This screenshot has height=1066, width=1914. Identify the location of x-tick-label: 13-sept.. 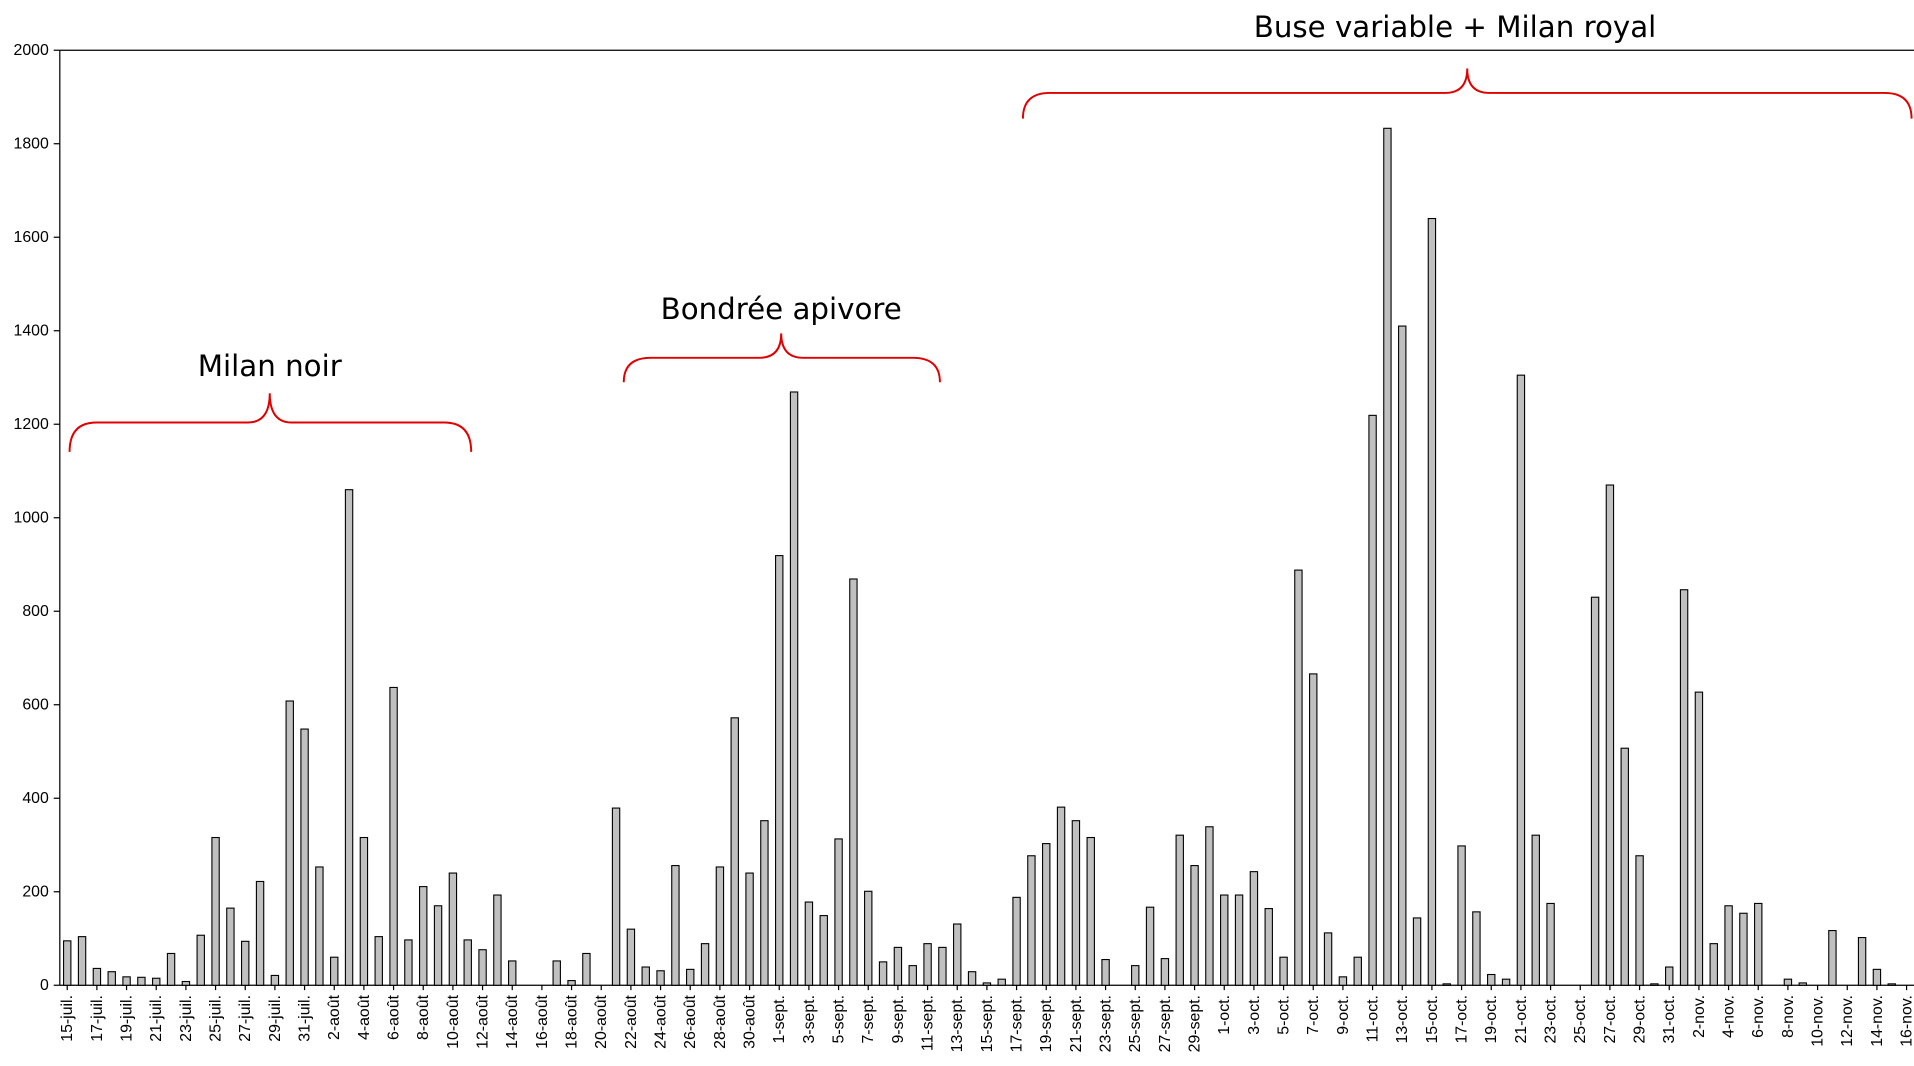
(957, 1023).